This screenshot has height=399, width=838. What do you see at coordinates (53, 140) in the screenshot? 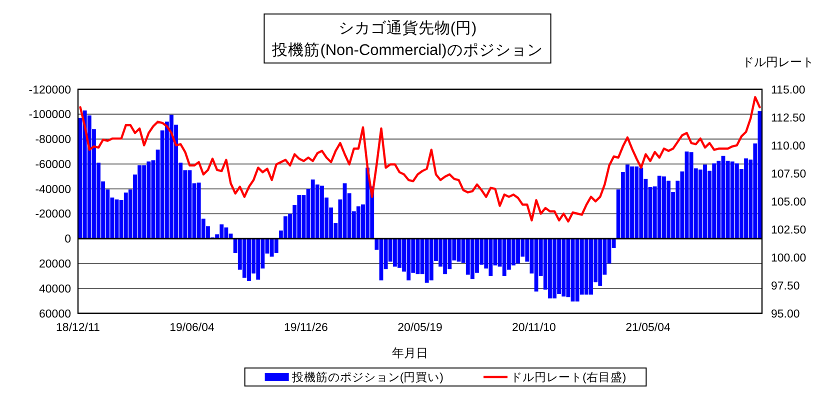
I see `y-tick-label: -80000` at bounding box center [53, 140].